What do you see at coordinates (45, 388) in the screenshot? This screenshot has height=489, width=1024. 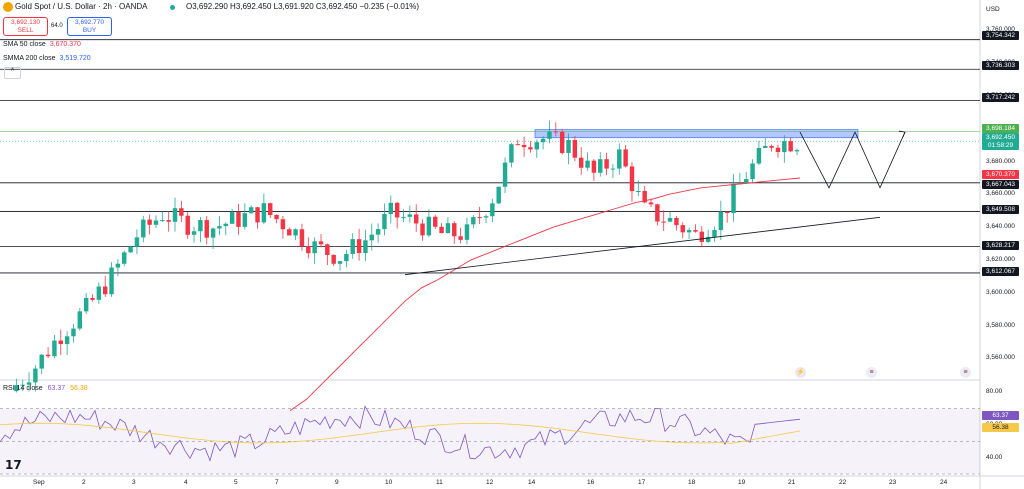 I see `rsi-legend: RSI 14 close 63.37 56.38` at bounding box center [45, 388].